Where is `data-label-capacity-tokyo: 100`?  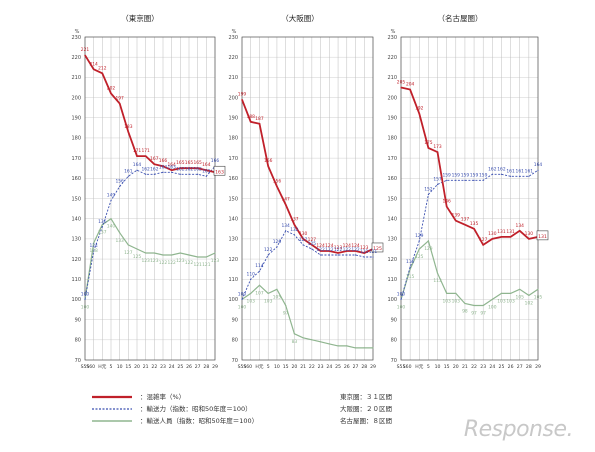
data-label-capacity-tokyo: 100 is located at coordinates (85, 294).